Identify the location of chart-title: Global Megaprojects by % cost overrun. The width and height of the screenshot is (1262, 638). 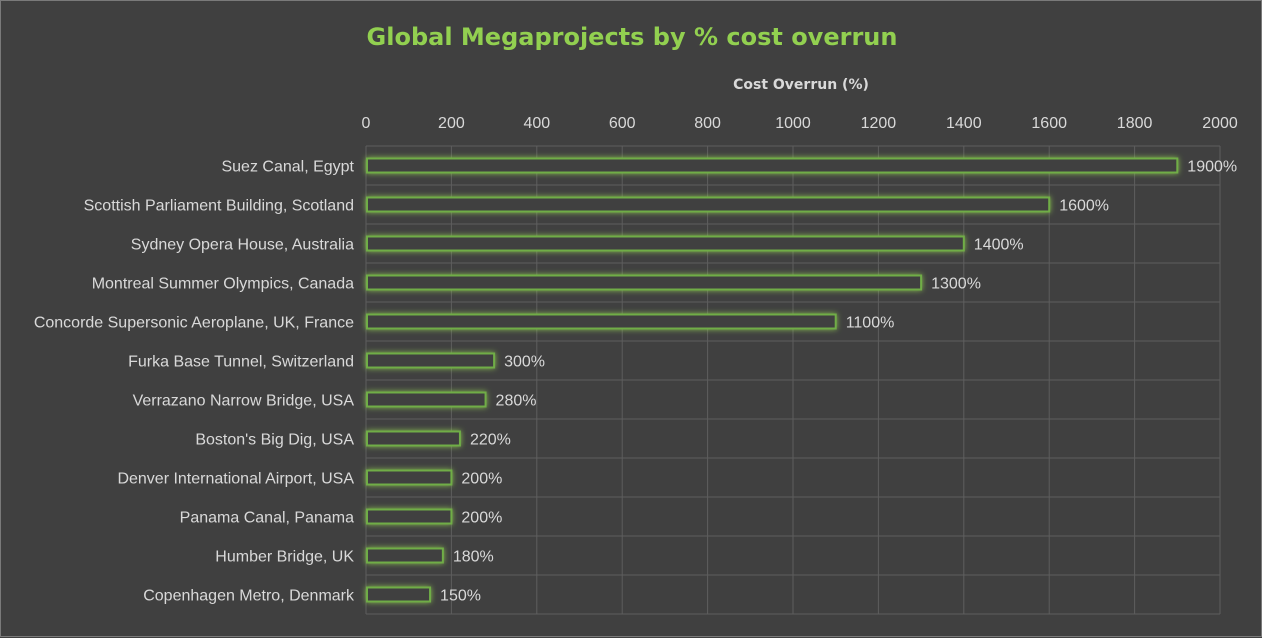
(632, 37).